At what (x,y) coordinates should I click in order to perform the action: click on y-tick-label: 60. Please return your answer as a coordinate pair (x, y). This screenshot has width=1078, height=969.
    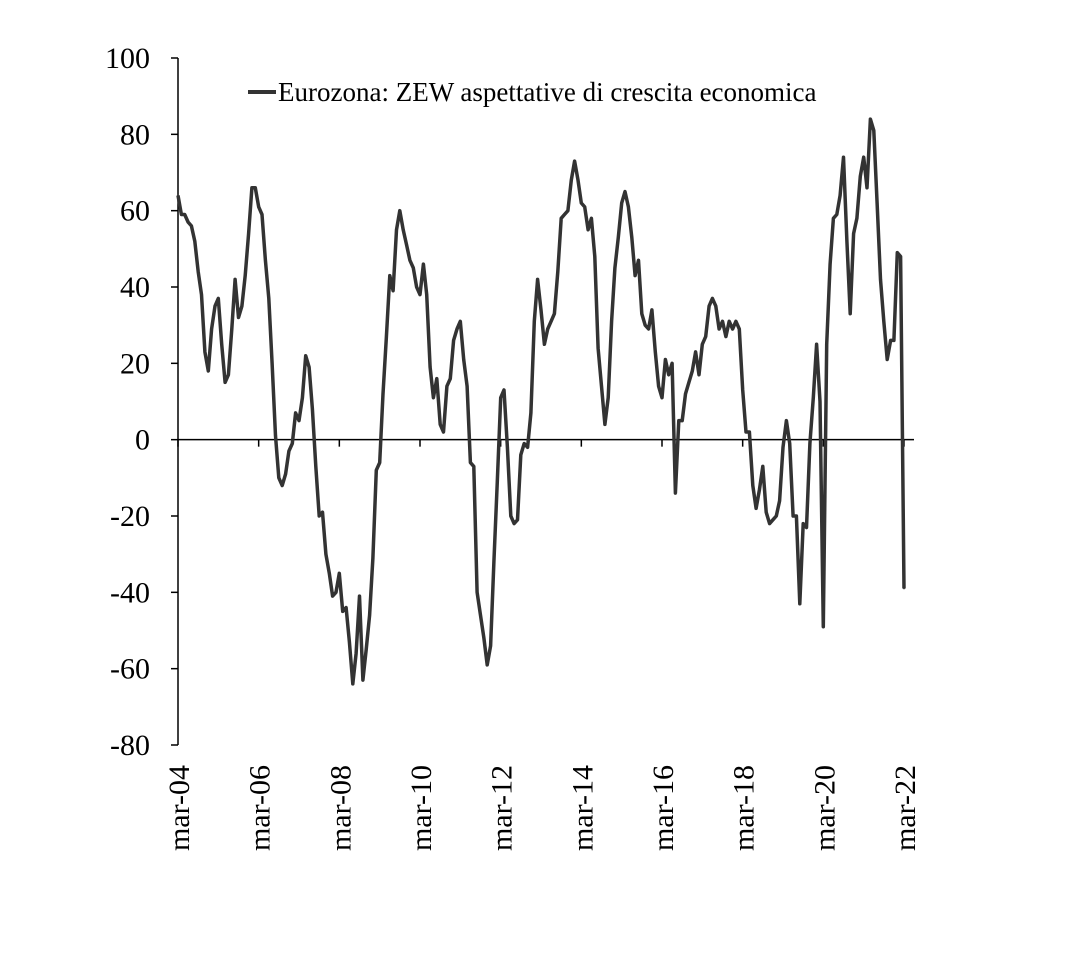
    Looking at the image, I should click on (135, 211).